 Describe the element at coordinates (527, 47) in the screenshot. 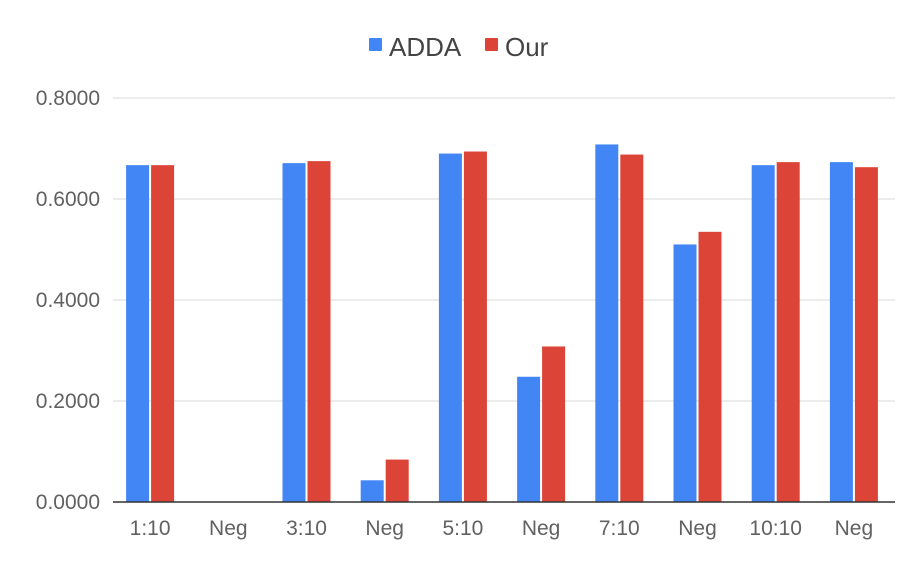

I see `legend-label-our: Our` at that location.